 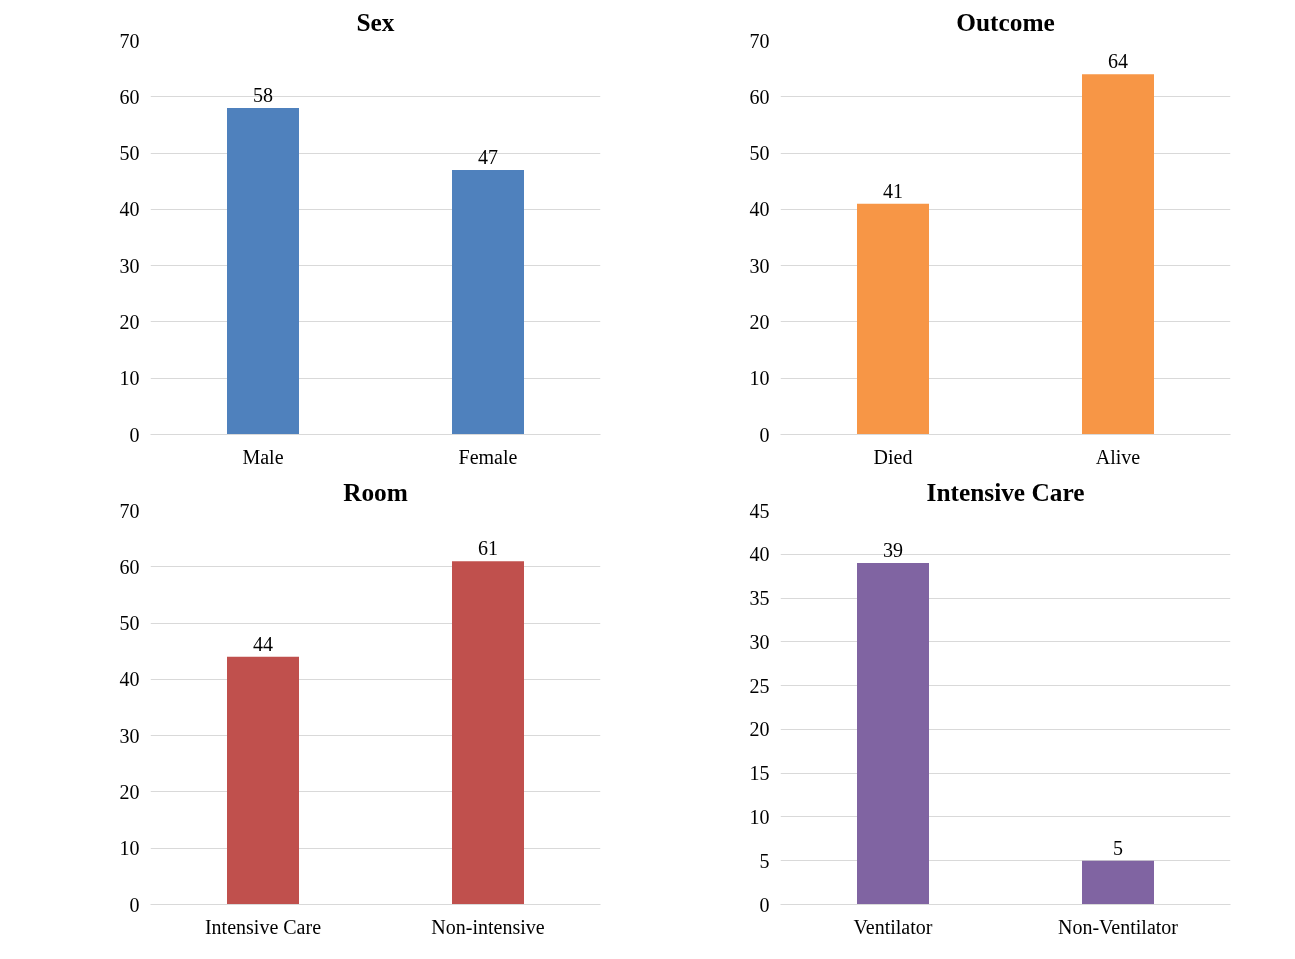 I want to click on x-tick-label: Ventilator, so click(x=893, y=926).